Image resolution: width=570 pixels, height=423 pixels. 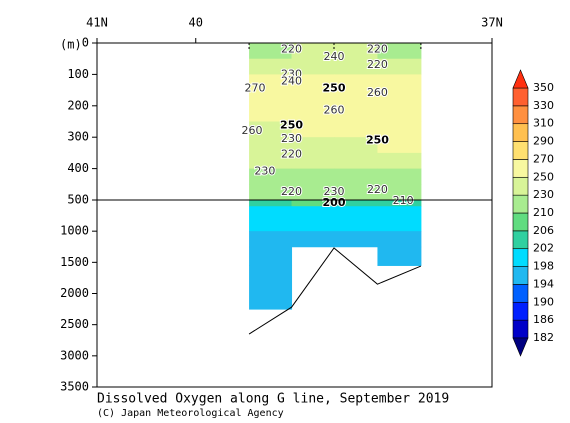 What do you see at coordinates (543, 337) in the screenshot?
I see `colorbar-label: 182` at bounding box center [543, 337].